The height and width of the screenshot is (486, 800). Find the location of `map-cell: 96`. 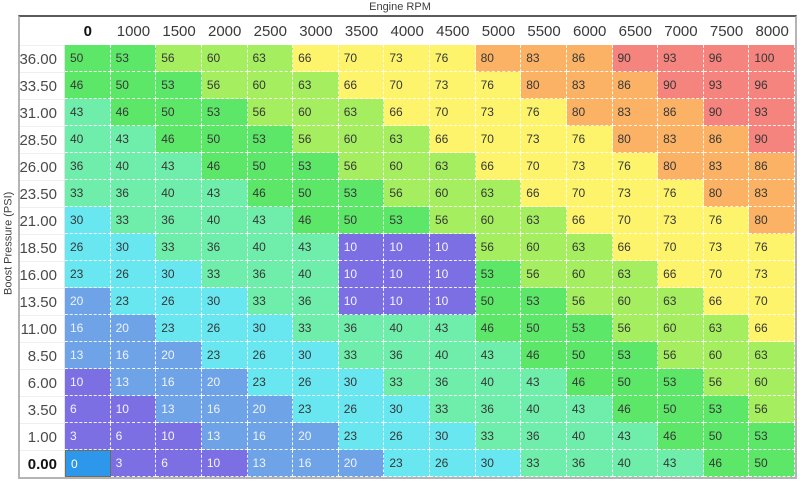

map-cell: 96 is located at coordinates (772, 85).